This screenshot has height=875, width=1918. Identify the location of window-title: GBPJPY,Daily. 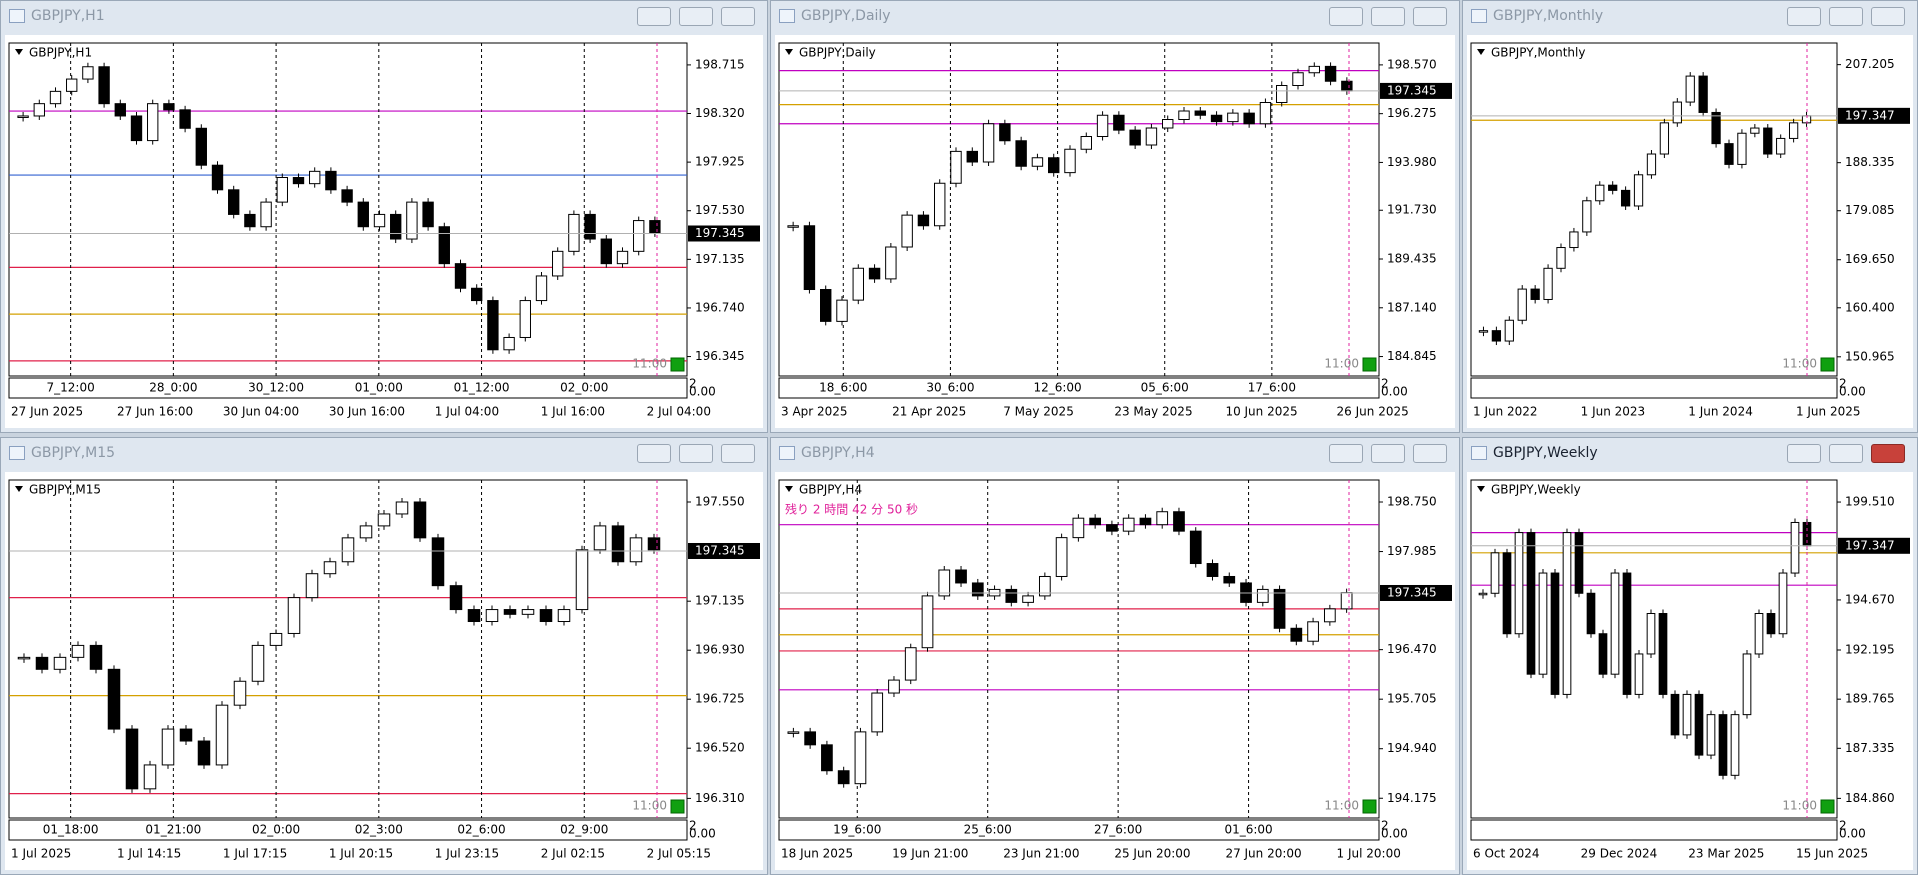
(846, 16).